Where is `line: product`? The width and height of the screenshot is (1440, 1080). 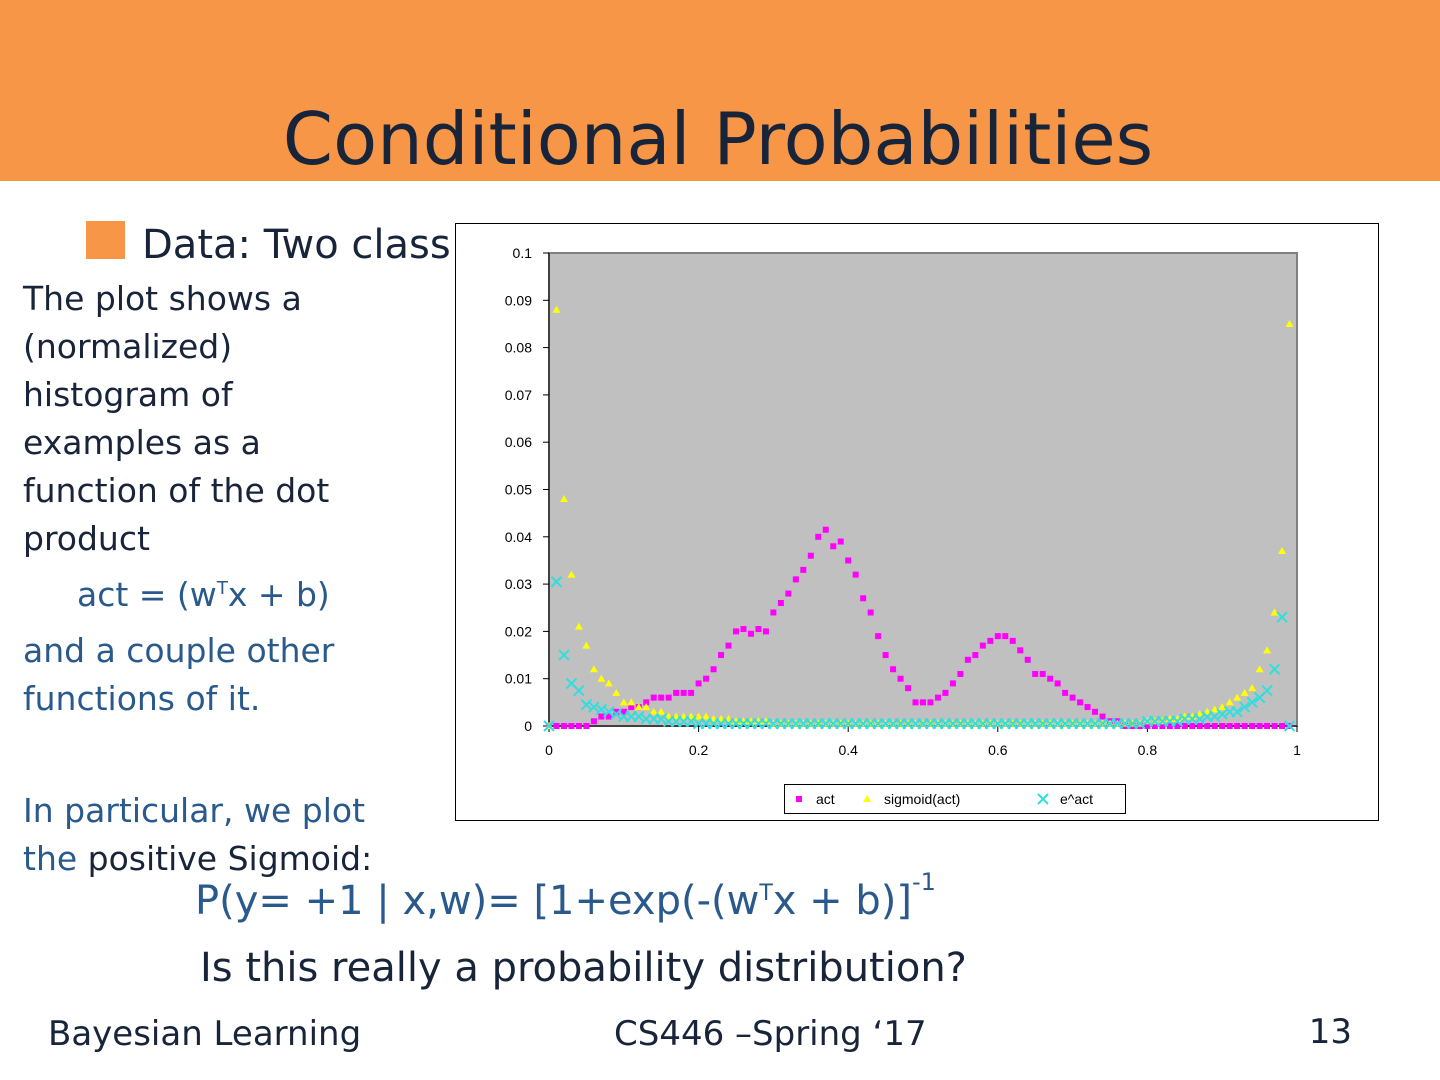
line: product is located at coordinates (86, 538).